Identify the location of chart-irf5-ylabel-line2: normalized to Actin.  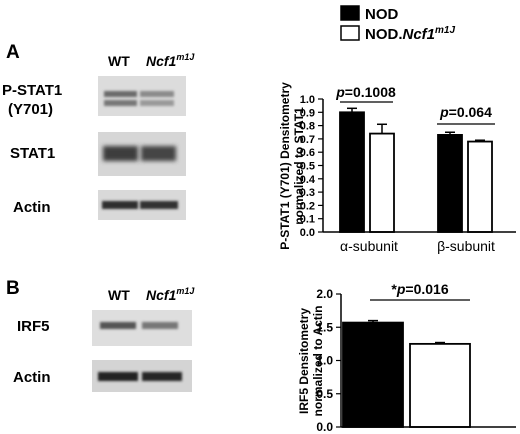
(318, 361).